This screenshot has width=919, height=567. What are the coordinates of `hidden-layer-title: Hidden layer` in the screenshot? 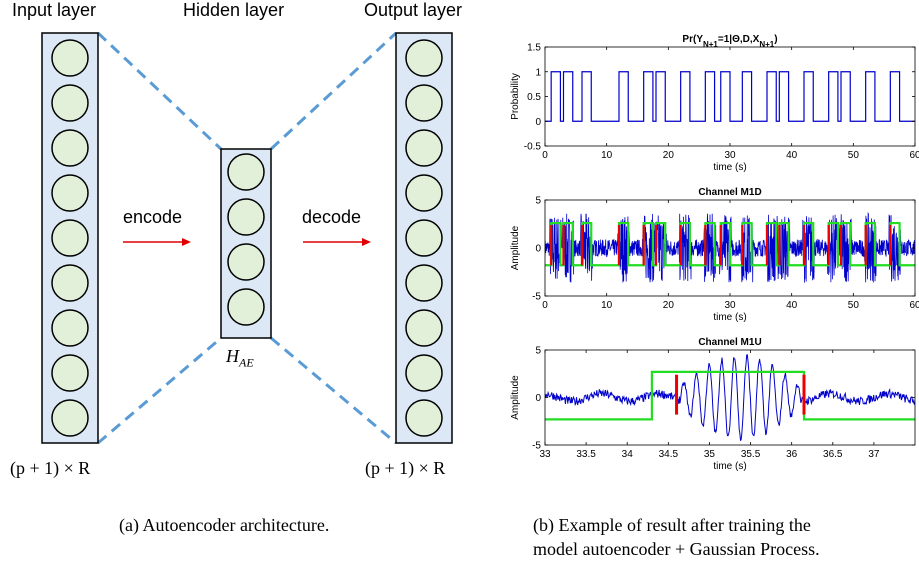 It's located at (234, 10).